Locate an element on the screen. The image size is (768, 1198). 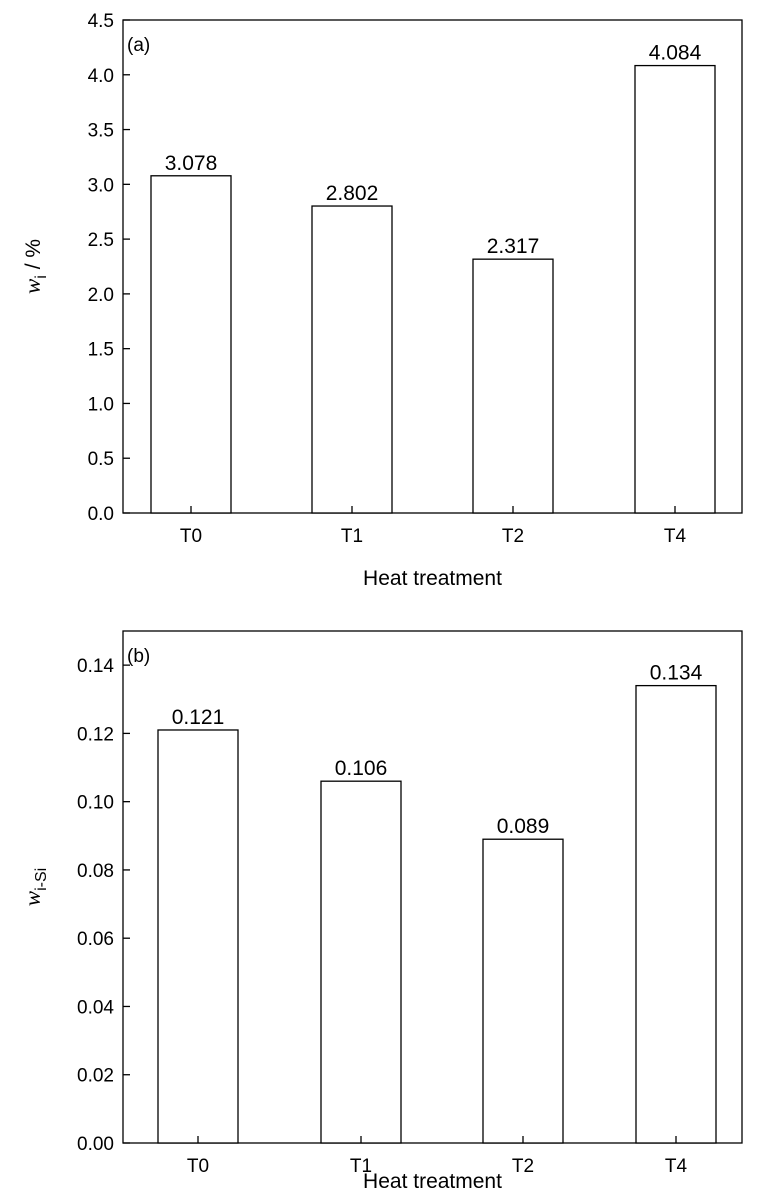
chart1-bar-t1 is located at coordinates (361, 962).